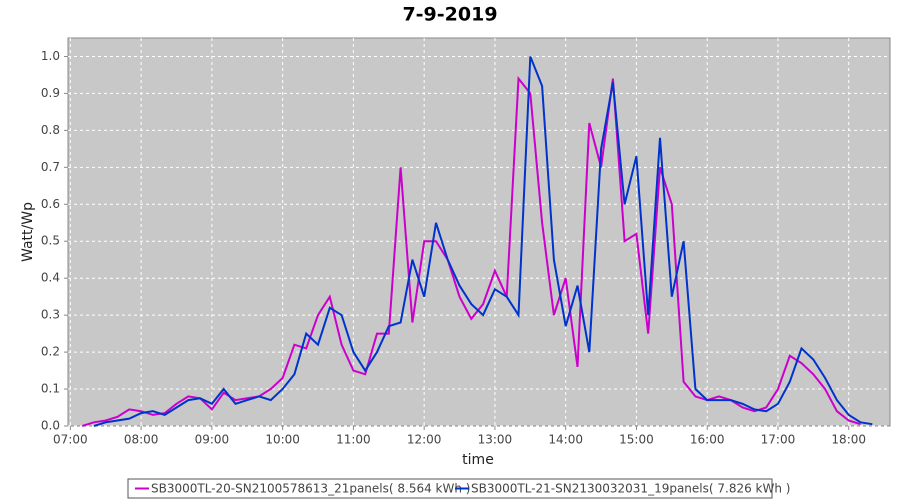 The width and height of the screenshot is (900, 500). Describe the element at coordinates (707, 440) in the screenshot. I see `x-tick-label: 16:00` at that location.